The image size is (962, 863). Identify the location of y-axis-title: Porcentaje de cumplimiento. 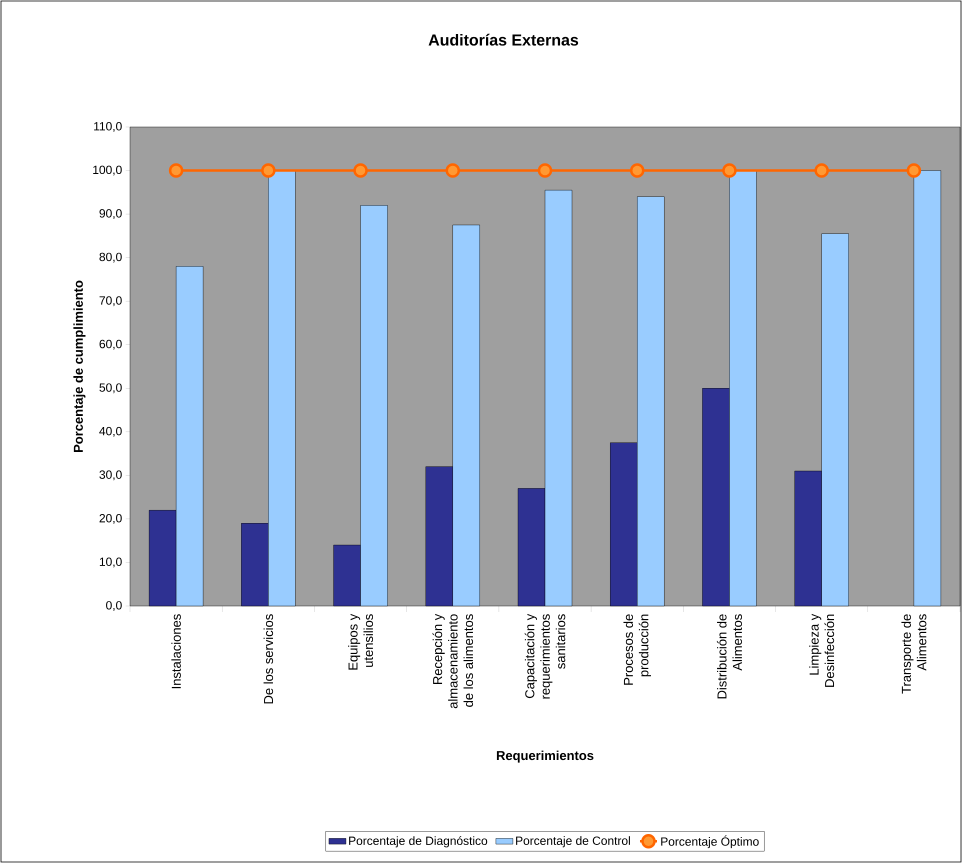
(79, 366).